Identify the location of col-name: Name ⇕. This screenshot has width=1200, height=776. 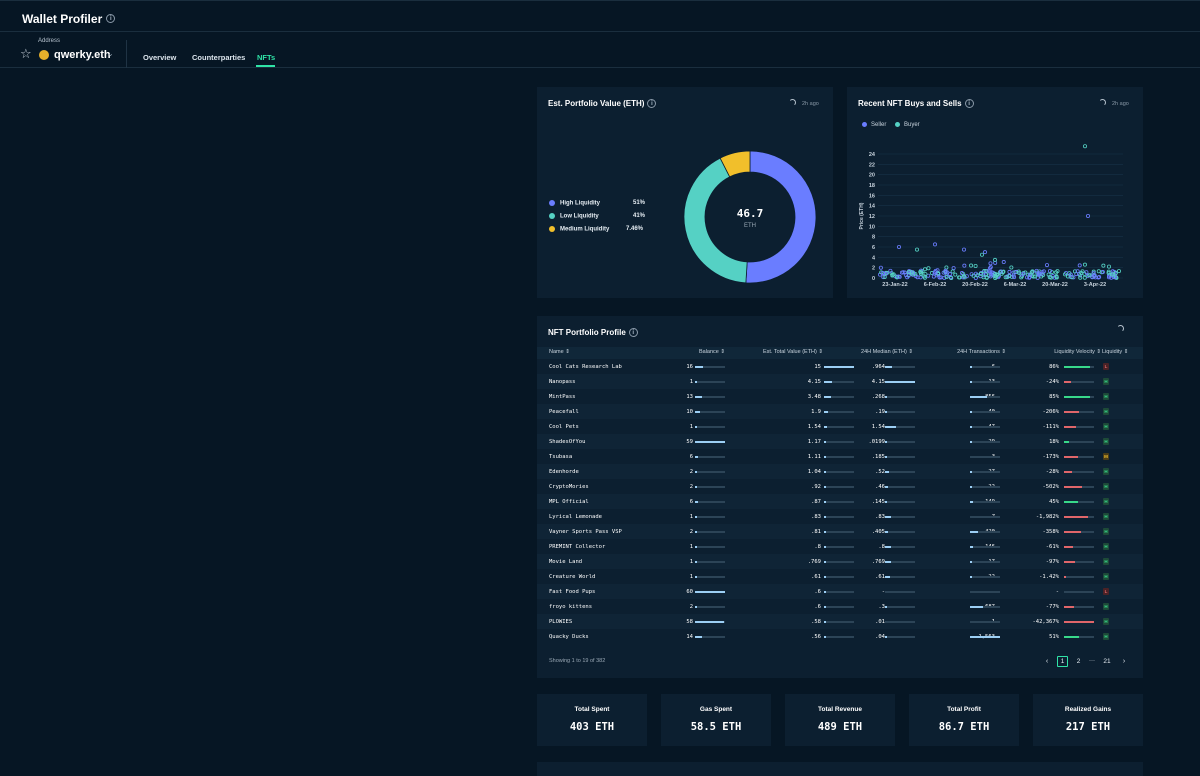
(559, 352).